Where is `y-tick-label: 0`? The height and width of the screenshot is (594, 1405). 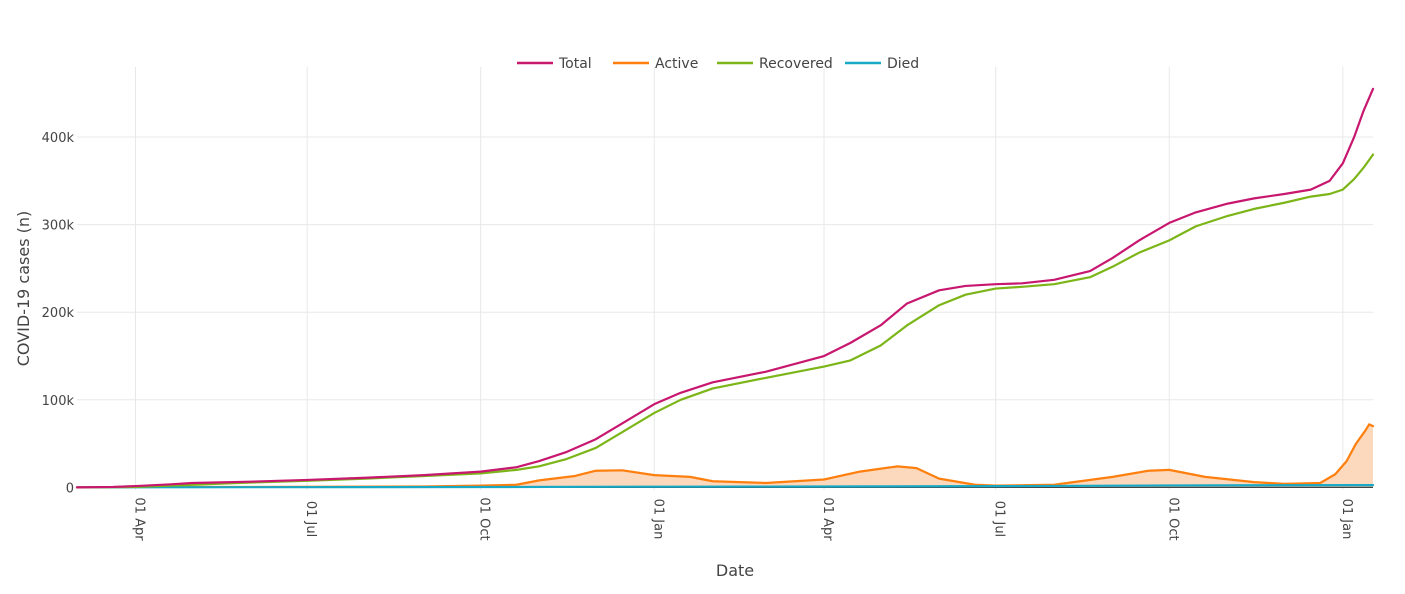
y-tick-label: 0 is located at coordinates (70, 488).